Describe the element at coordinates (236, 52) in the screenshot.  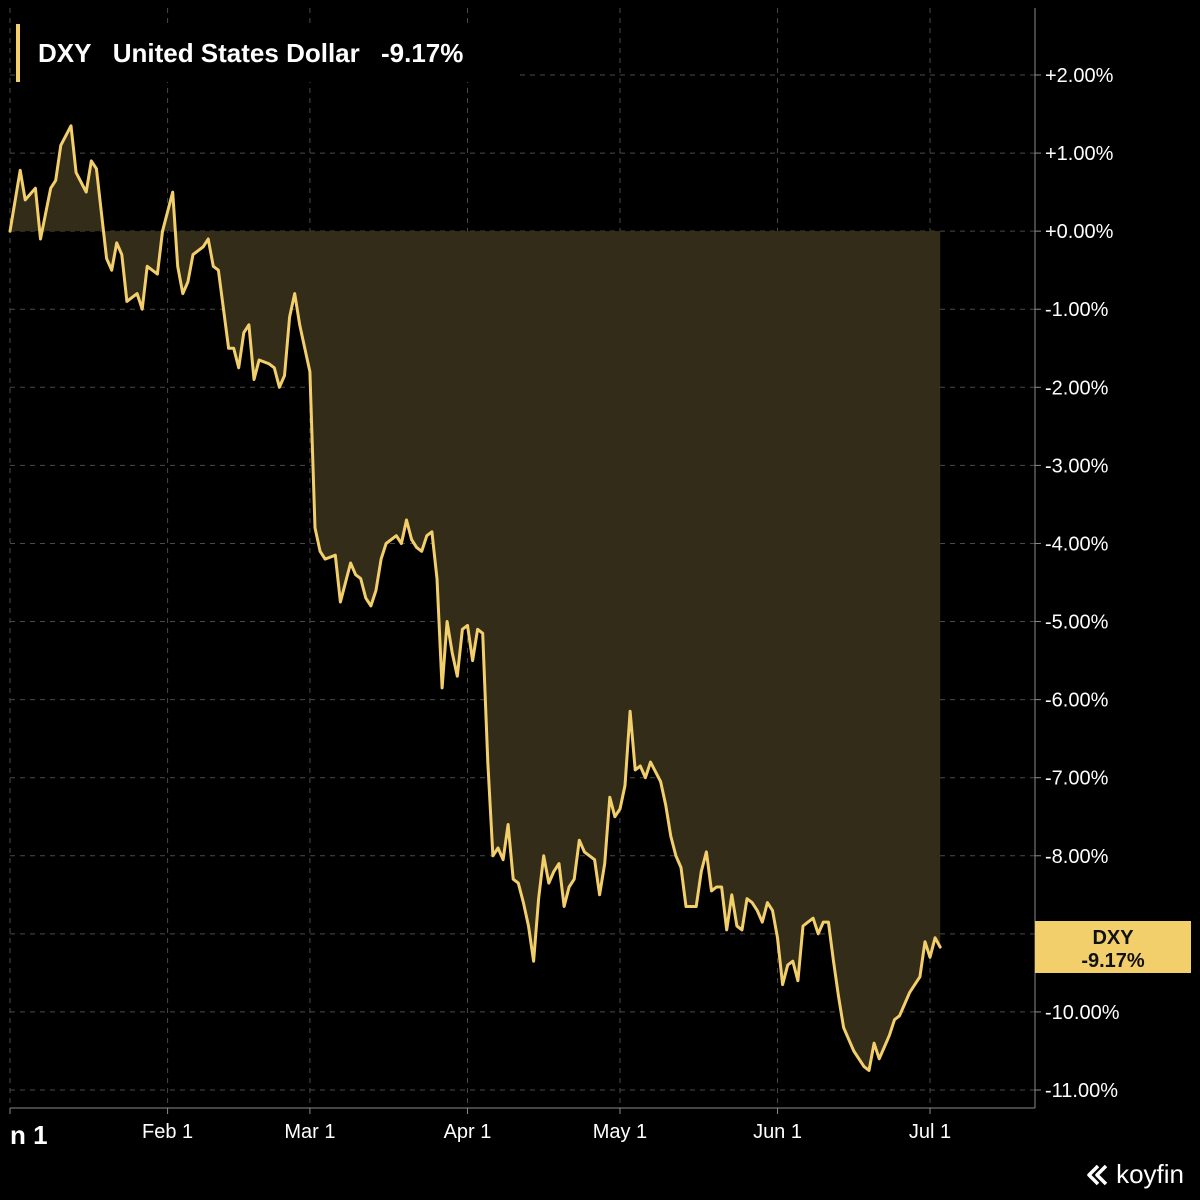
I see `legend-name: United States Dollar` at that location.